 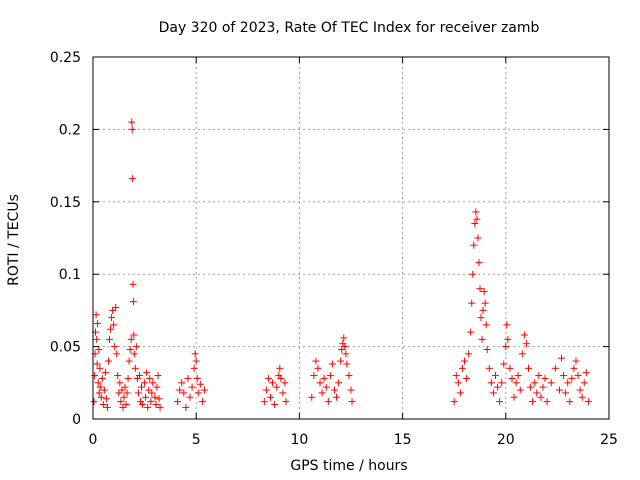 What do you see at coordinates (403, 440) in the screenshot?
I see `x-tick-label: 15` at bounding box center [403, 440].